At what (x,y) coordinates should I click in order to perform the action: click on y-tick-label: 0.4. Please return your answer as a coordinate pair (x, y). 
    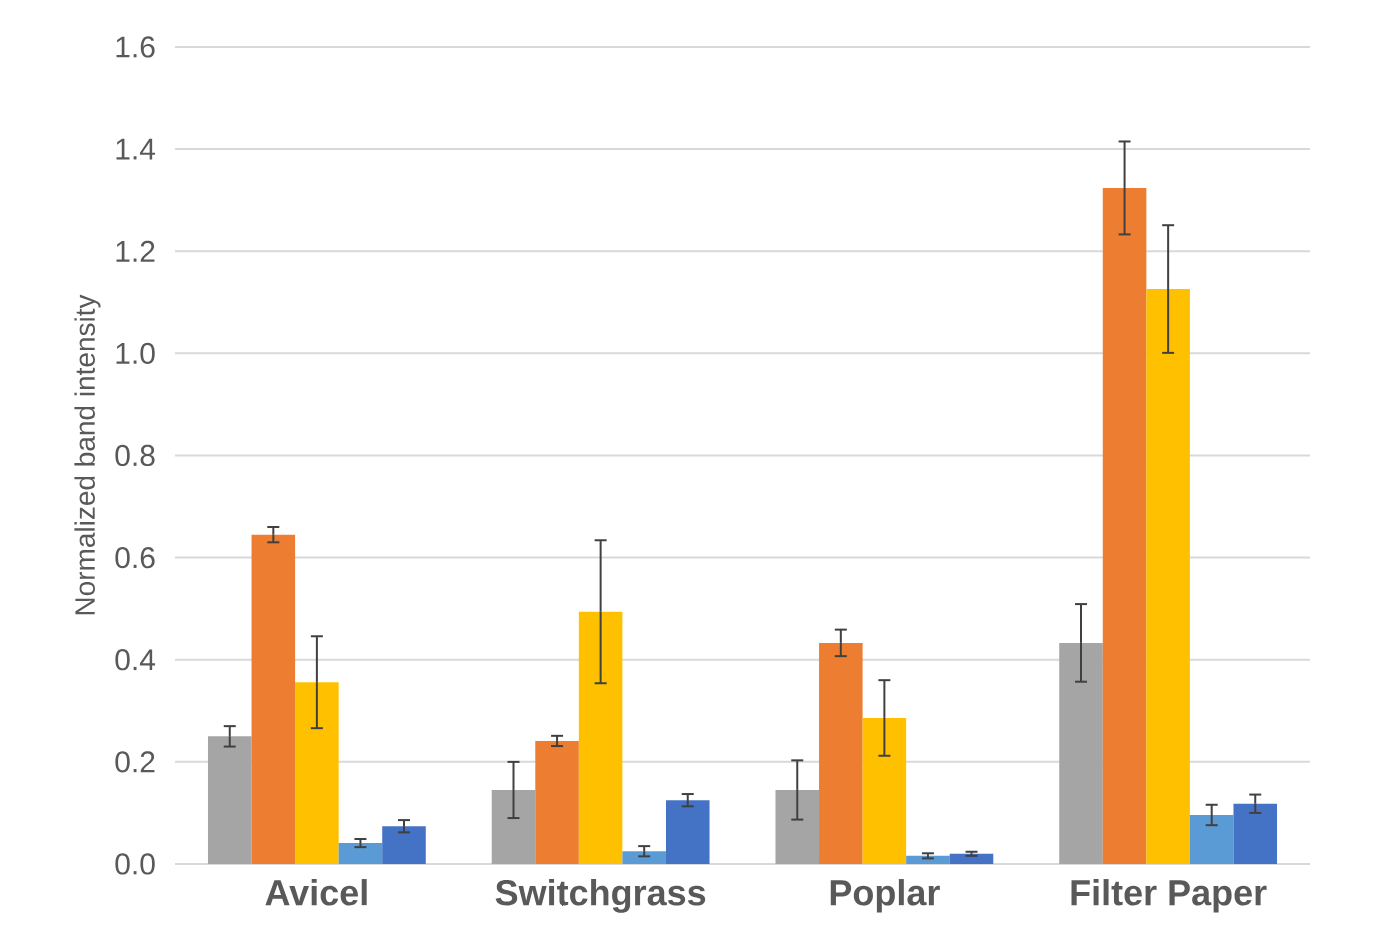
    Looking at the image, I should click on (135, 660).